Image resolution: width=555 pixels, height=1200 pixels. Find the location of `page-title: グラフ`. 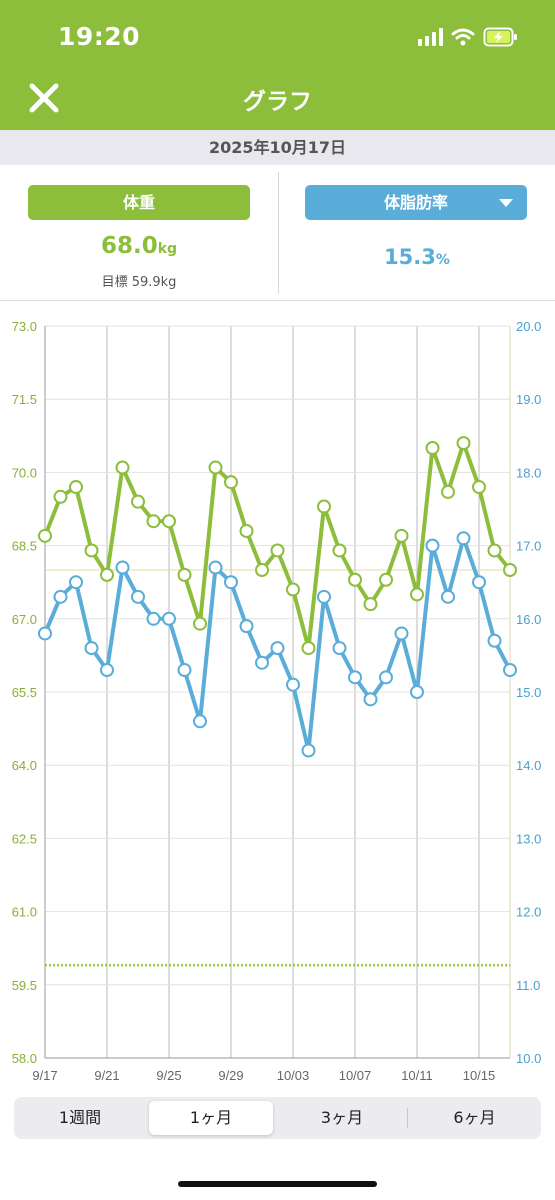

page-title: グラフ is located at coordinates (277, 102).